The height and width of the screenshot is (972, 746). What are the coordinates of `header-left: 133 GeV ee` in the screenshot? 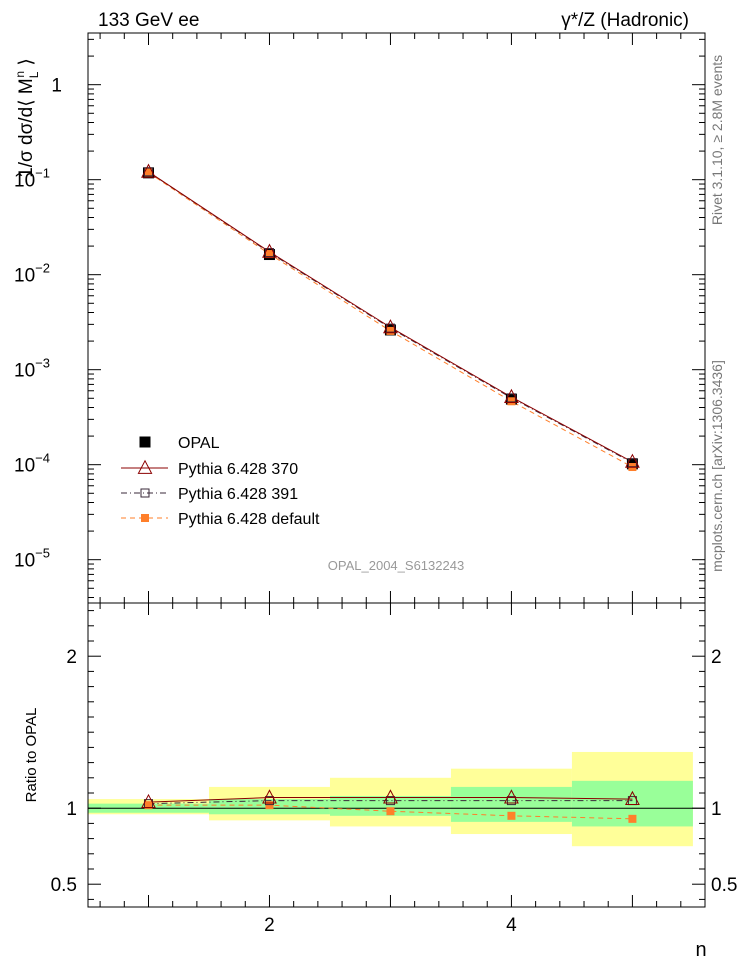 It's located at (148, 20).